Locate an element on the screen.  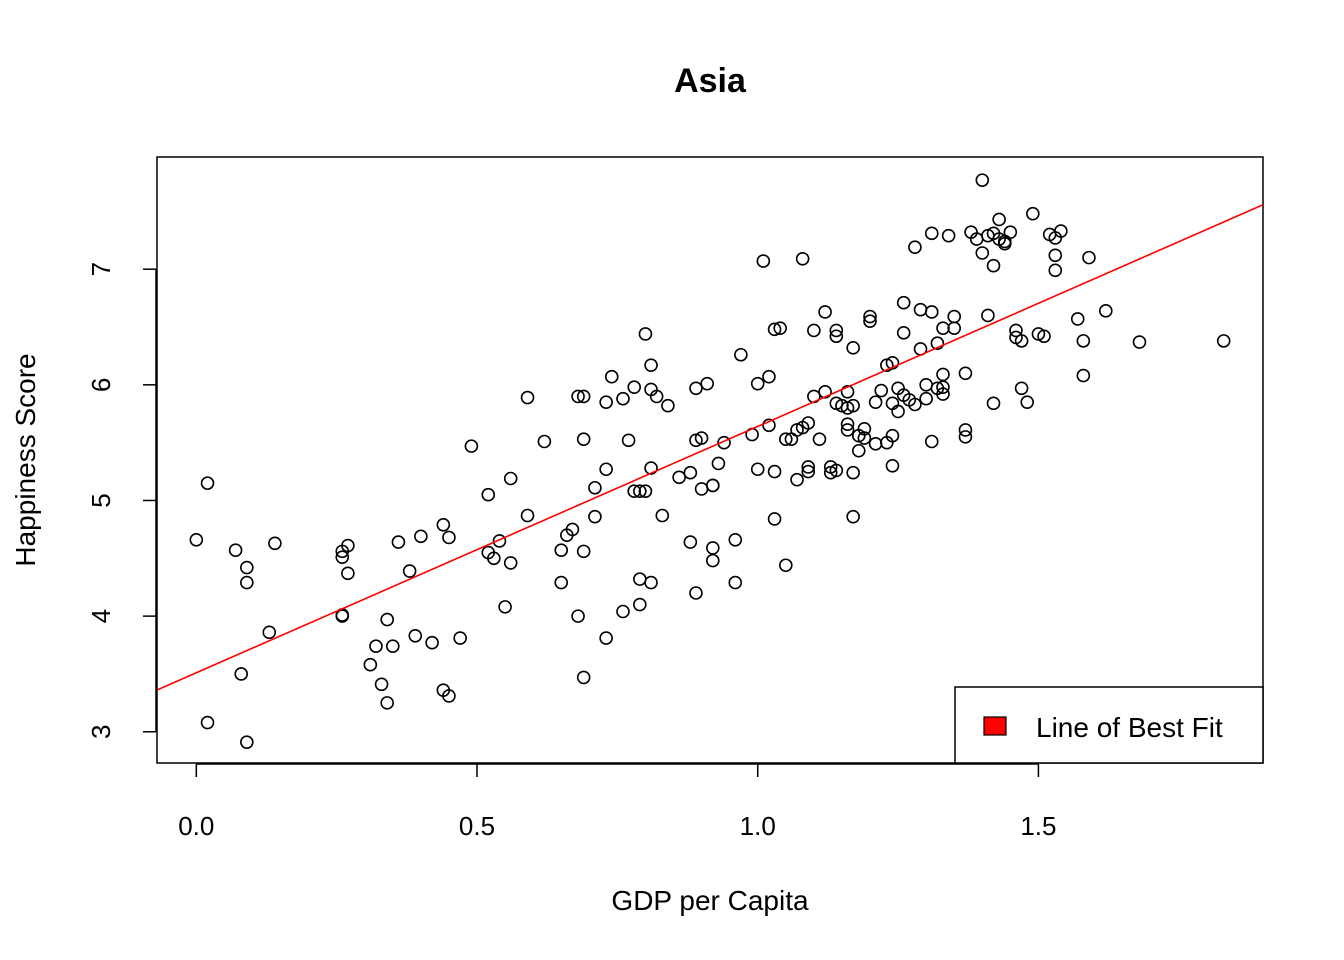
y-tick-label: 3 is located at coordinates (101, 732).